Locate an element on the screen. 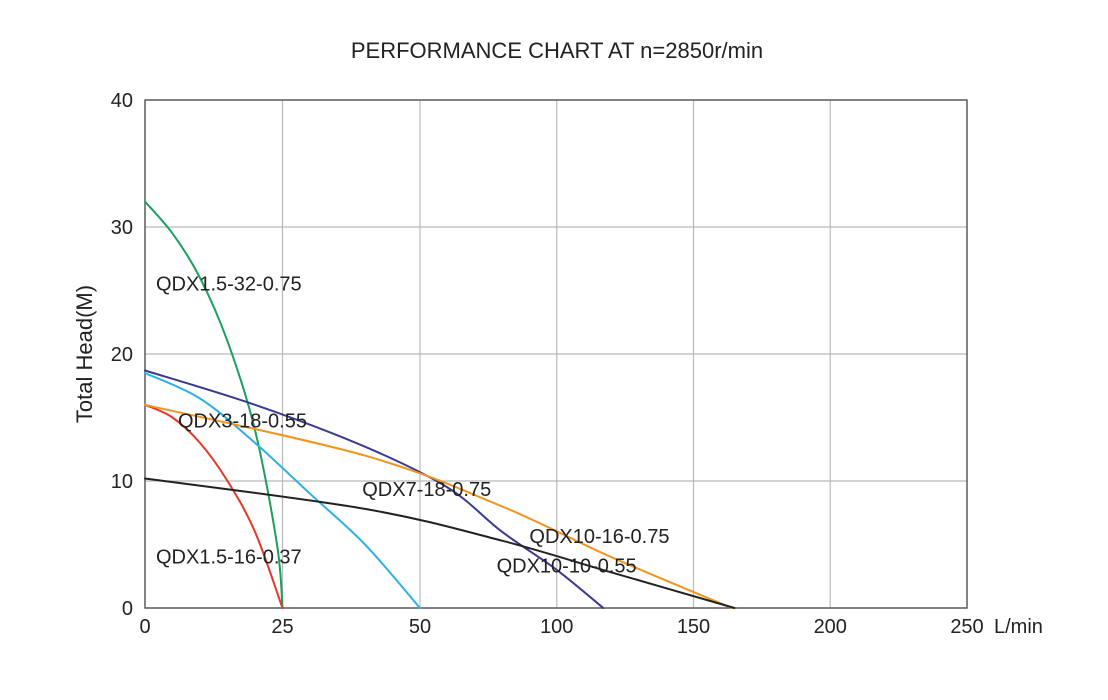  y-tick-label: 10 is located at coordinates (122, 482).